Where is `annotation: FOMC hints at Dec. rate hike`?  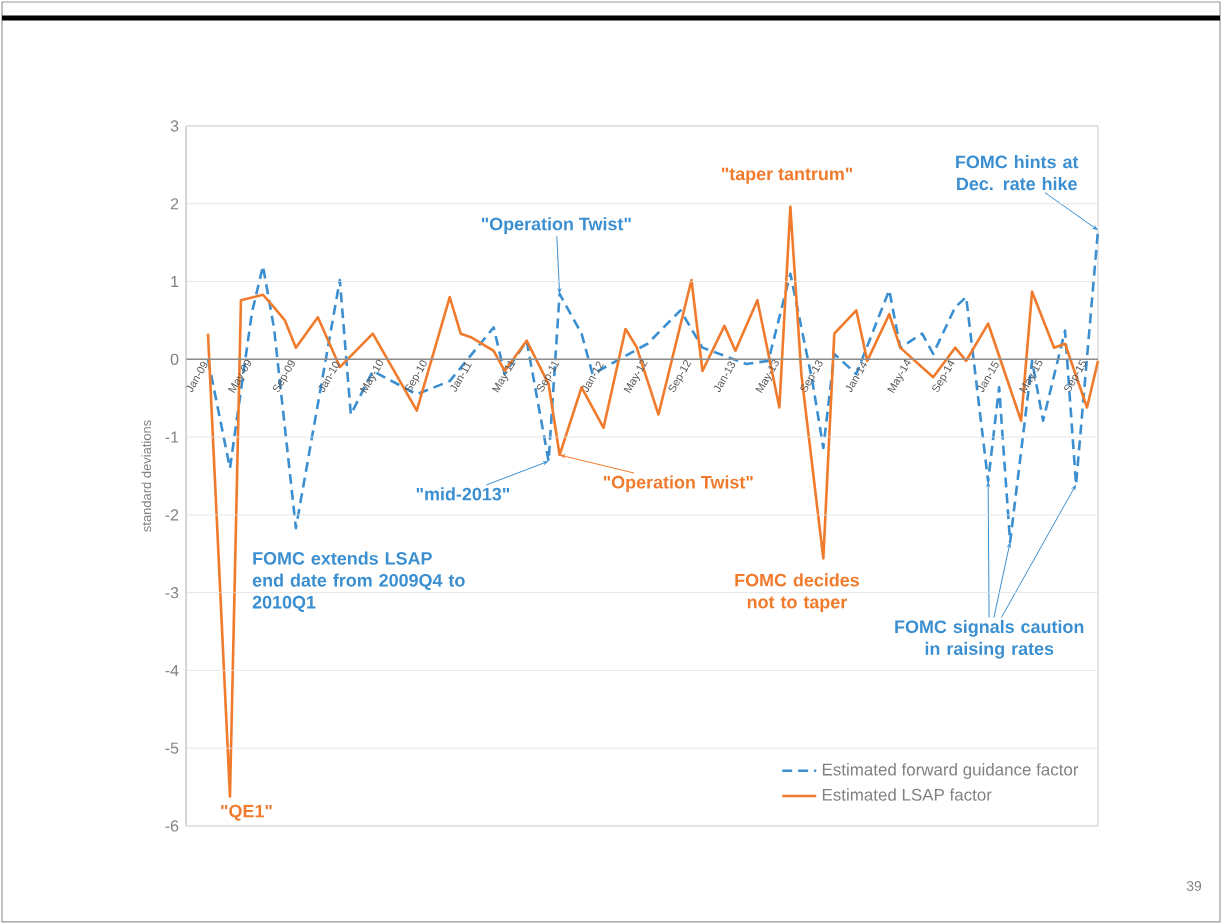 annotation: FOMC hints at Dec. rate hike is located at coordinates (1017, 173).